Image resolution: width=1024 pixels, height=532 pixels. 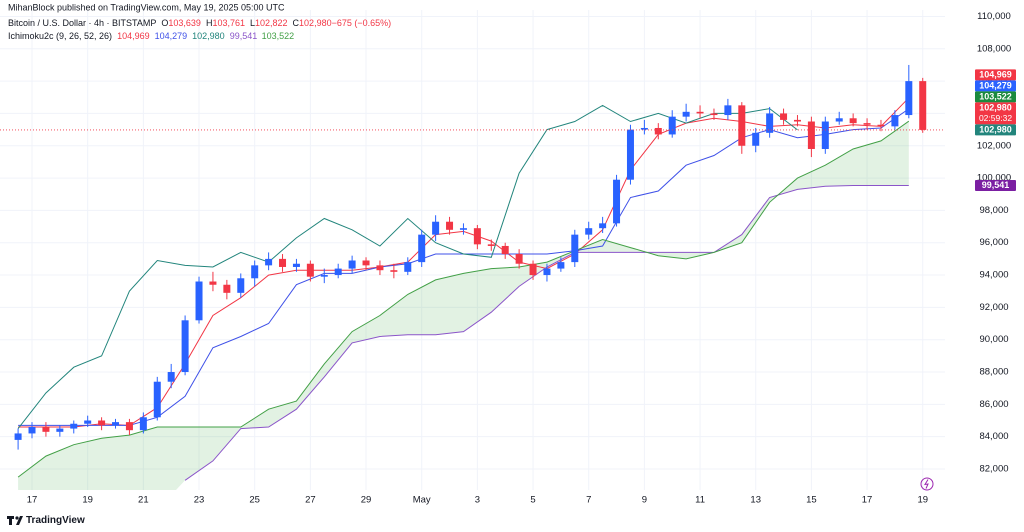 What do you see at coordinates (278, 36) in the screenshot?
I see `indicator-value: 103,522` at bounding box center [278, 36].